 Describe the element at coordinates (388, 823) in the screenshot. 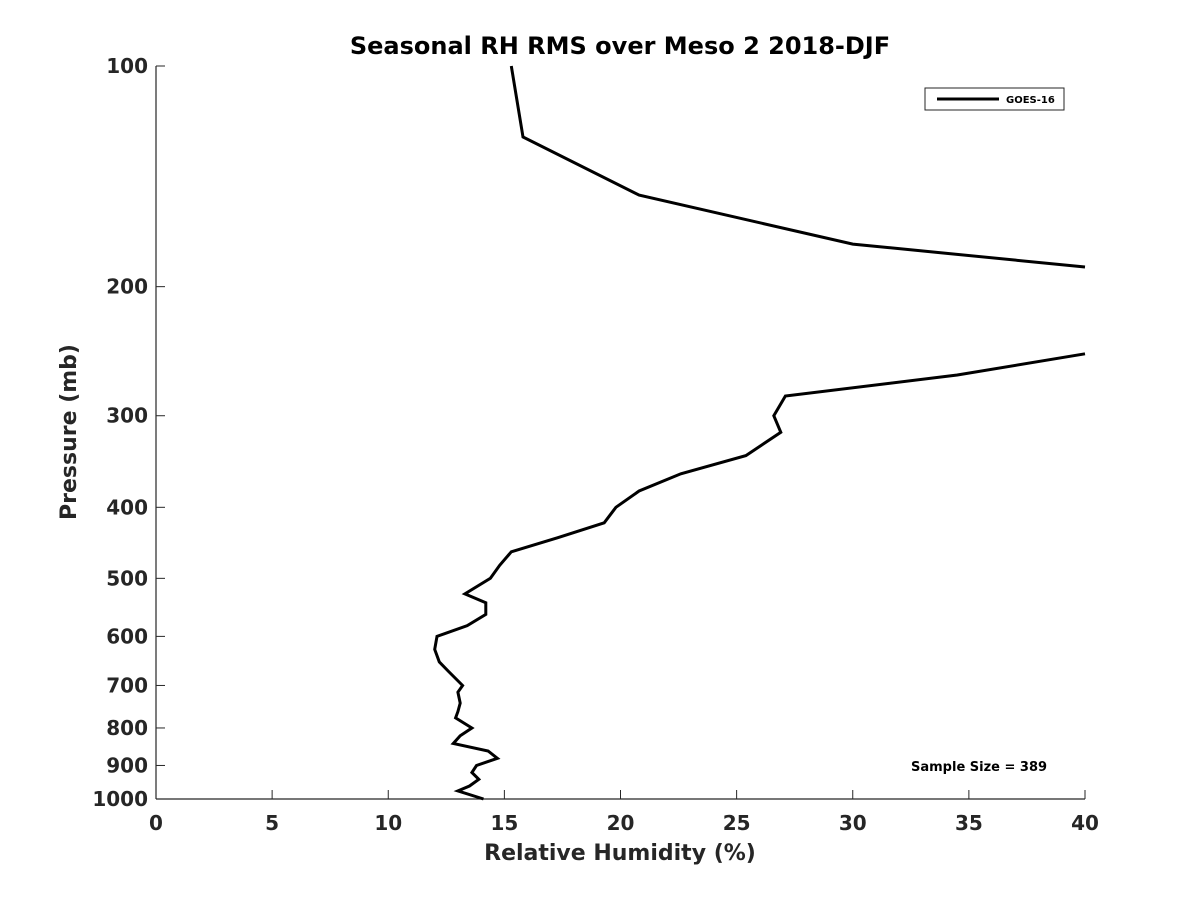

I see `x-tick-label: 10` at that location.